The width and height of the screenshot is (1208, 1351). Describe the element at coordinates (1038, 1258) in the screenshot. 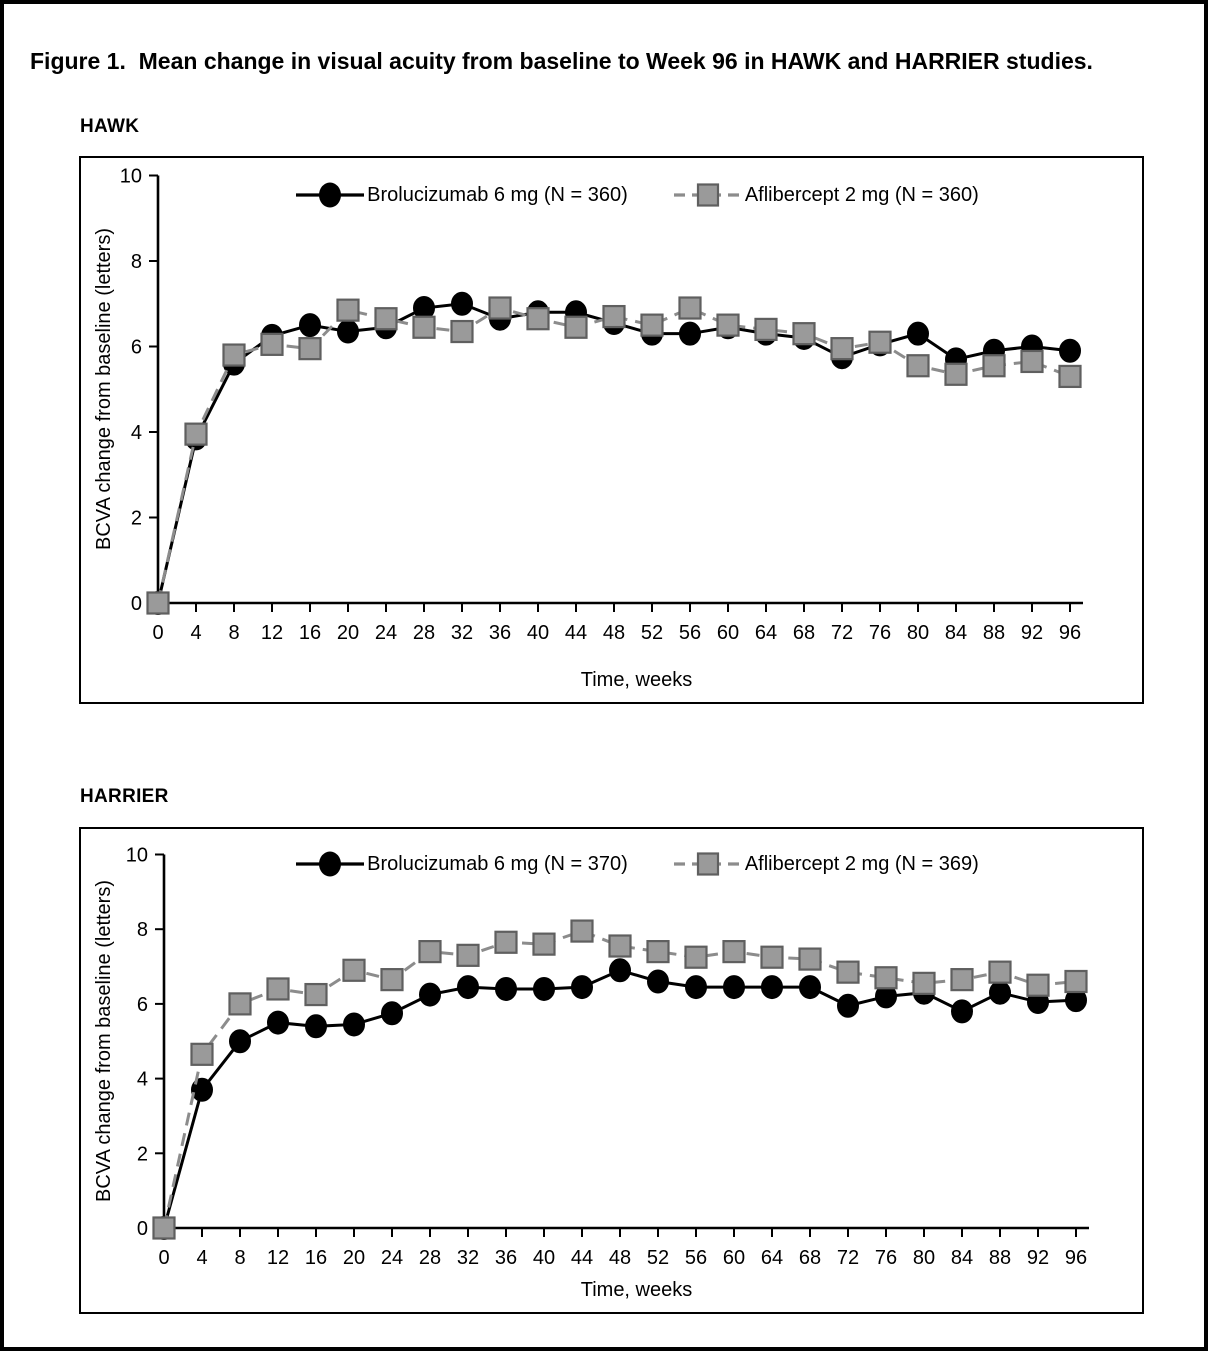

I see `x-tick-label: 92` at that location.